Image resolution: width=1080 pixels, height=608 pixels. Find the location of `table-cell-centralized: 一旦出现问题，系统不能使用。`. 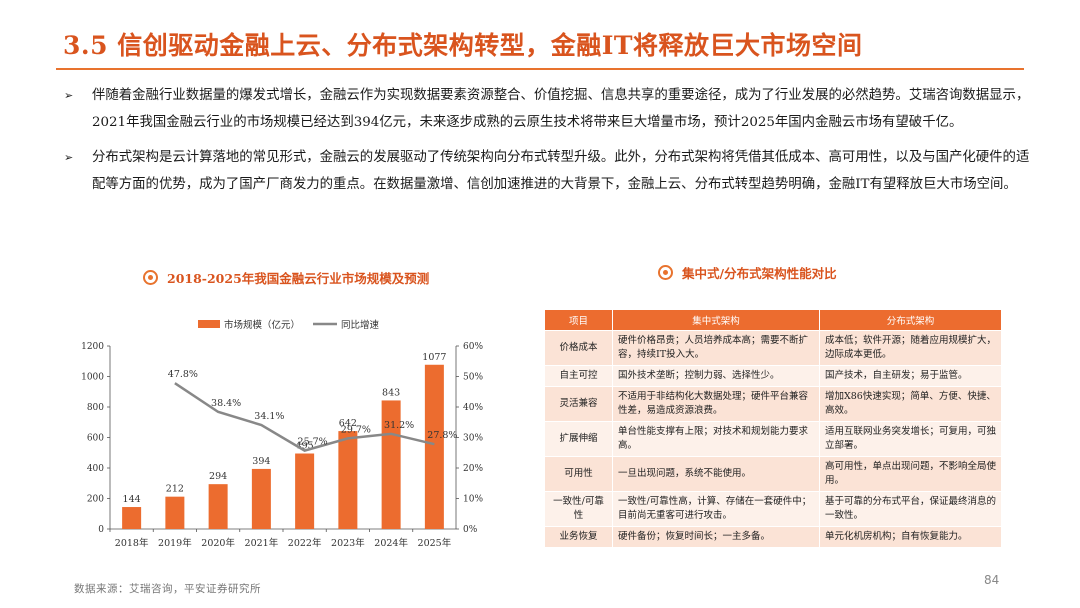

table-cell-centralized: 一旦出现问题，系统不能使用。 is located at coordinates (716, 474).